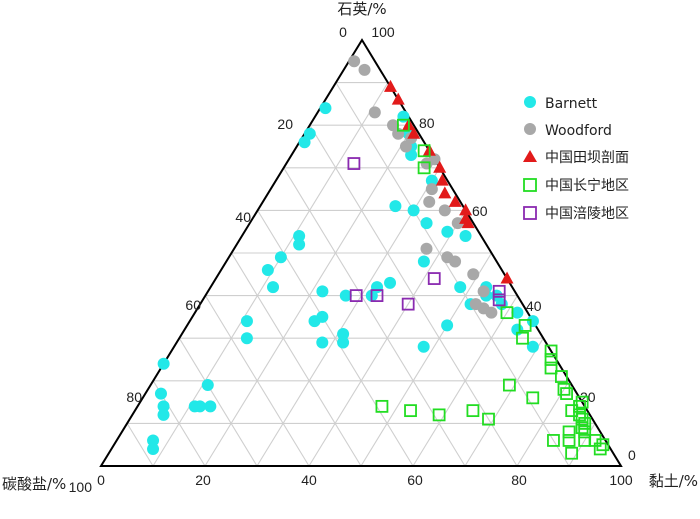 The width and height of the screenshot is (700, 519). I want to click on tick-left-20: 20, so click(285, 124).